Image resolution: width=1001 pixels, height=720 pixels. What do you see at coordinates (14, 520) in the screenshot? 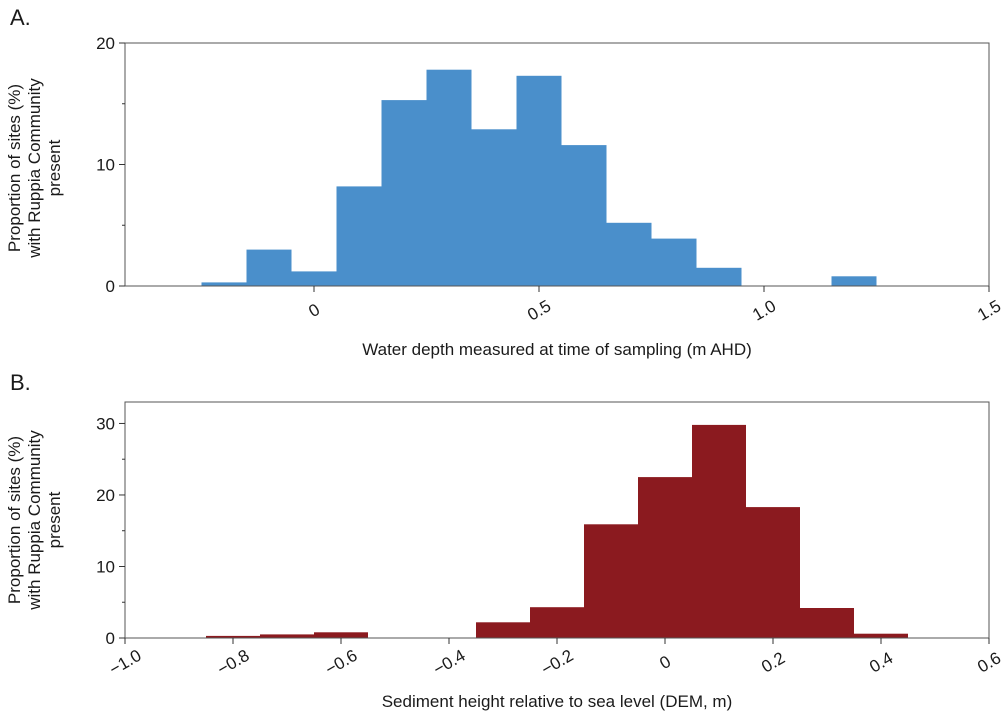
I see `panel-b-y-title-line-1: Proportion of sites (%)` at bounding box center [14, 520].